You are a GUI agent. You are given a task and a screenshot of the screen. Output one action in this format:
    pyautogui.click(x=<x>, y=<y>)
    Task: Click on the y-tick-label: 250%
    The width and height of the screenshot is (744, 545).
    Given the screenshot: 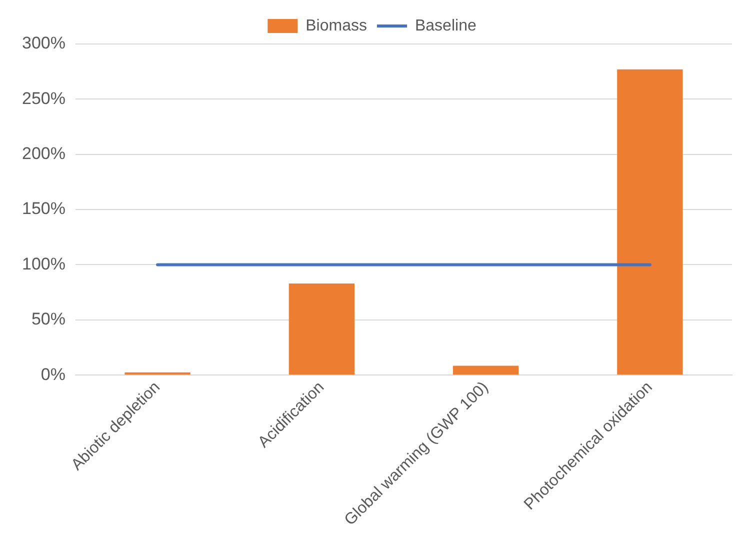 What is the action you would take?
    pyautogui.click(x=44, y=98)
    